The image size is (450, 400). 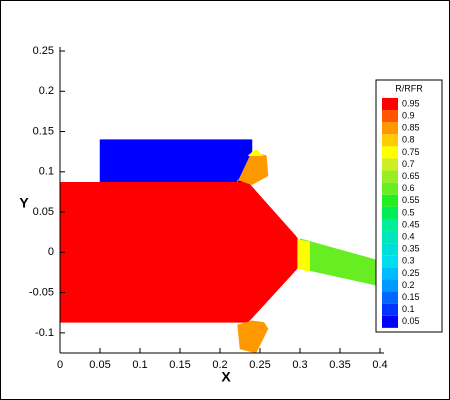 What do you see at coordinates (411, 297) in the screenshot?
I see `legend-label: 0.15` at bounding box center [411, 297].